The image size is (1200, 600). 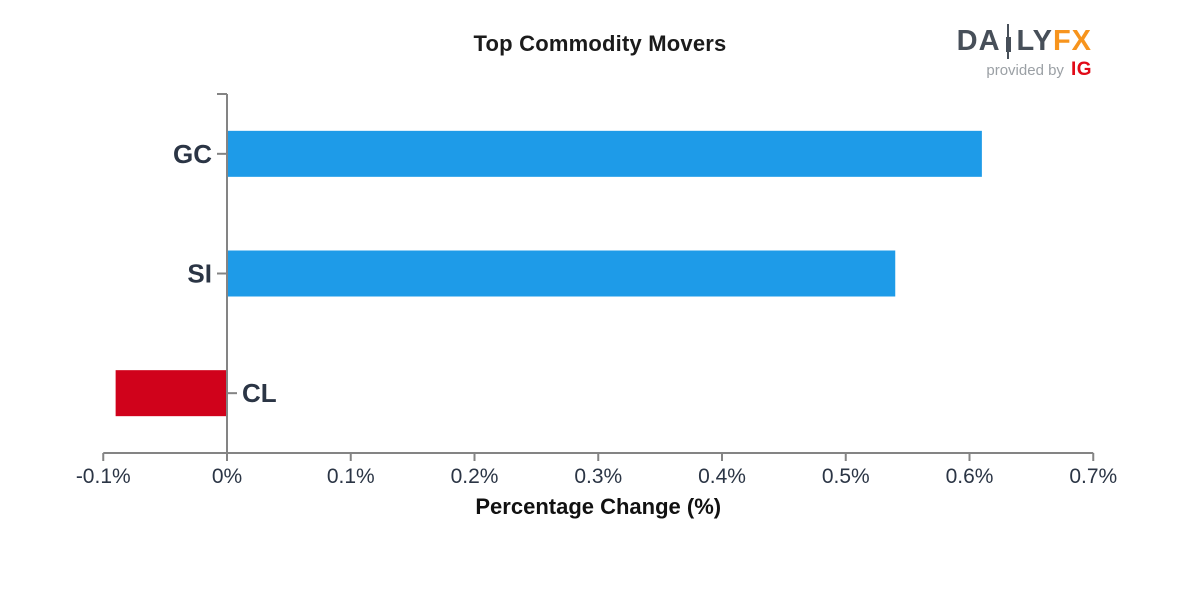 I want to click on x-tick-label: 0.7%, so click(x=1093, y=476).